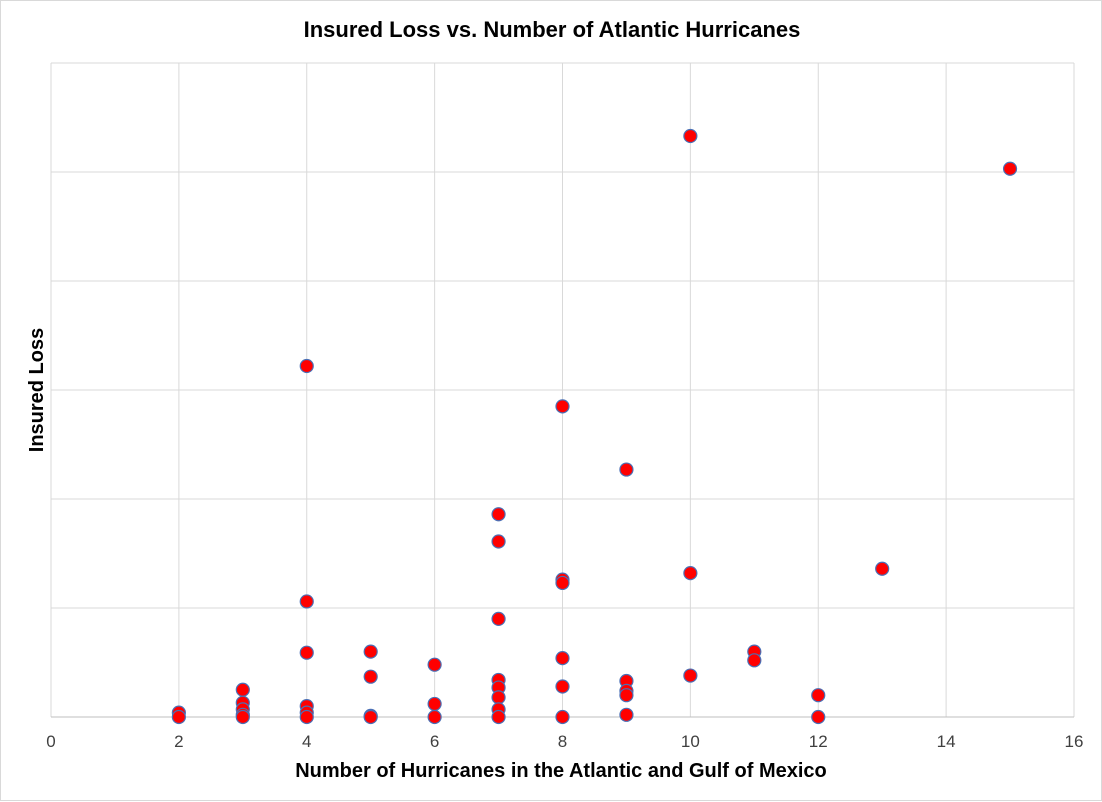 The width and height of the screenshot is (1102, 802). What do you see at coordinates (178, 741) in the screenshot?
I see `x-tick-label: 2` at bounding box center [178, 741].